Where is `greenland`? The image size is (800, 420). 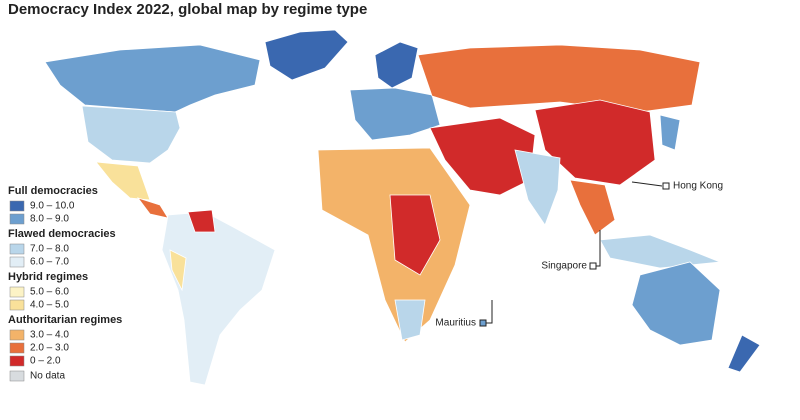 greenland is located at coordinates (306, 55).